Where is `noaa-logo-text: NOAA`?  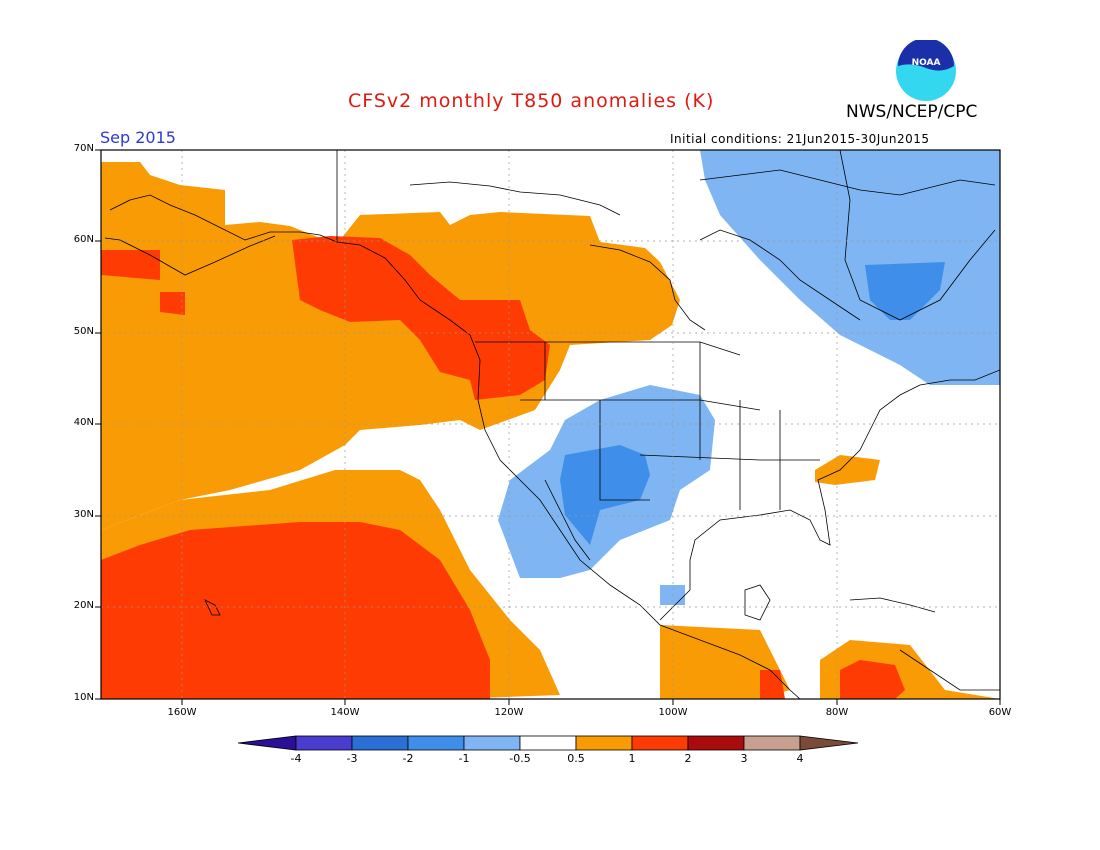 noaa-logo-text: NOAA is located at coordinates (926, 63).